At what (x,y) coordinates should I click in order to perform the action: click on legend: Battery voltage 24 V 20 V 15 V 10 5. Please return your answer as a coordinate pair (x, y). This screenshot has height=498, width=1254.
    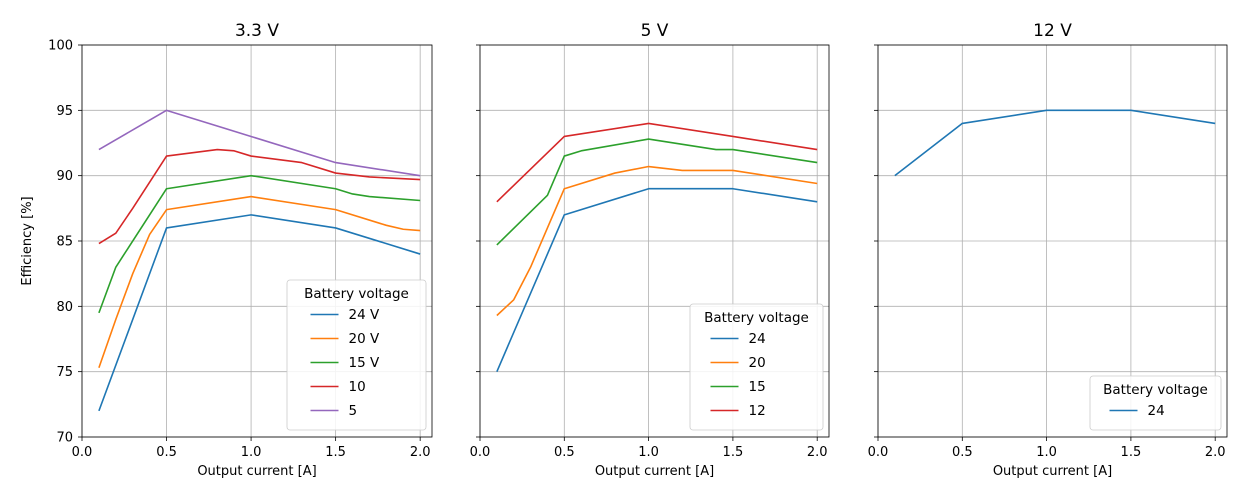
    Looking at the image, I should click on (356, 355).